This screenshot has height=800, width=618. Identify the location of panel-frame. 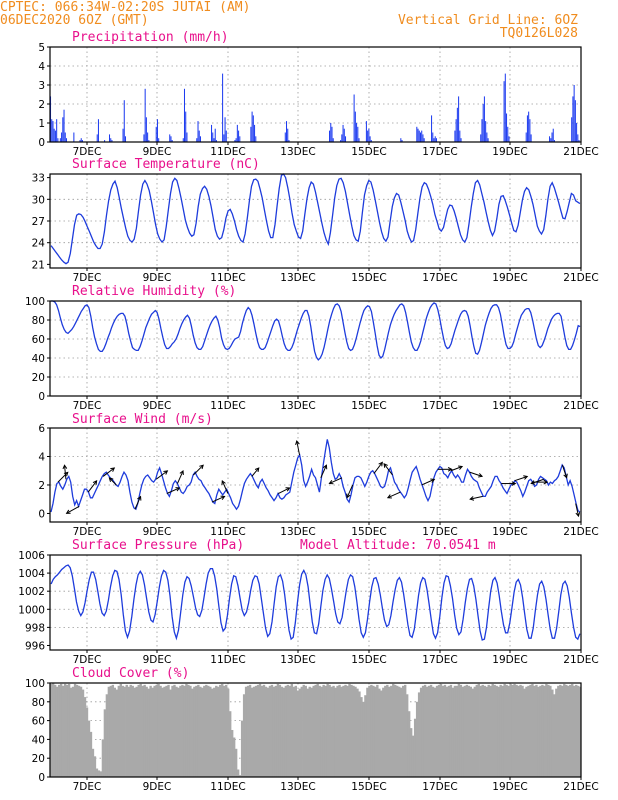
(315, 475).